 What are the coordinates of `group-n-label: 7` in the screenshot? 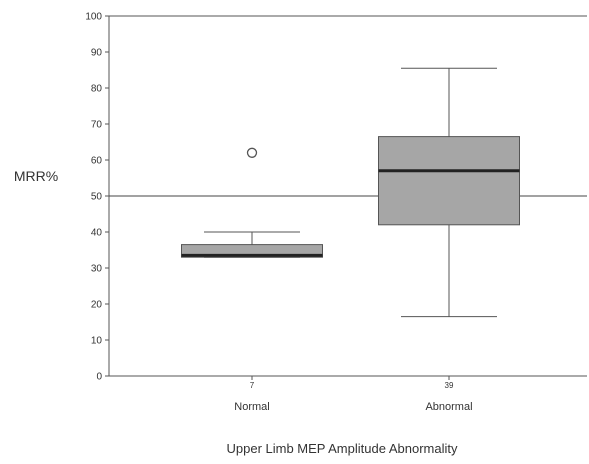 It's located at (252, 385).